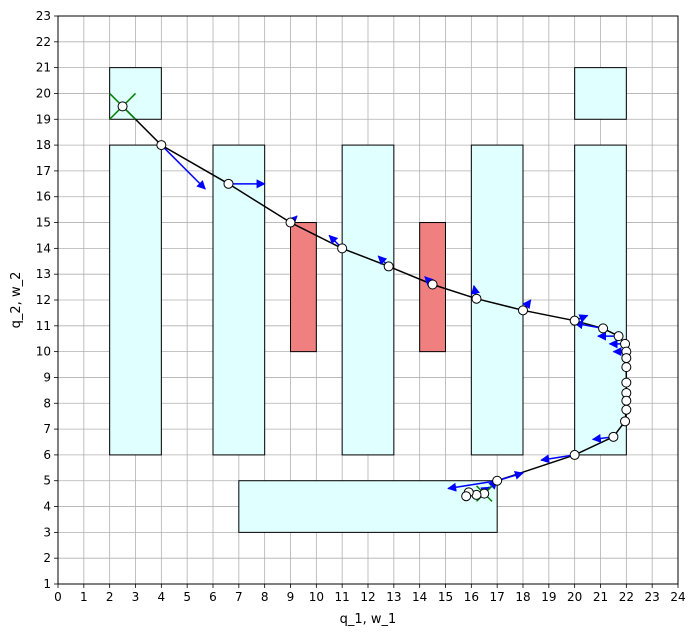  Describe the element at coordinates (626, 597) in the screenshot. I see `x-tick-label: 22` at that location.